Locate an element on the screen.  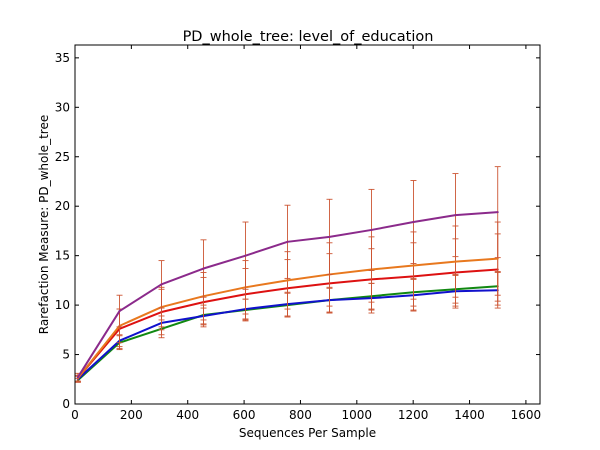
y-tick-label: 25 is located at coordinates (62, 157).